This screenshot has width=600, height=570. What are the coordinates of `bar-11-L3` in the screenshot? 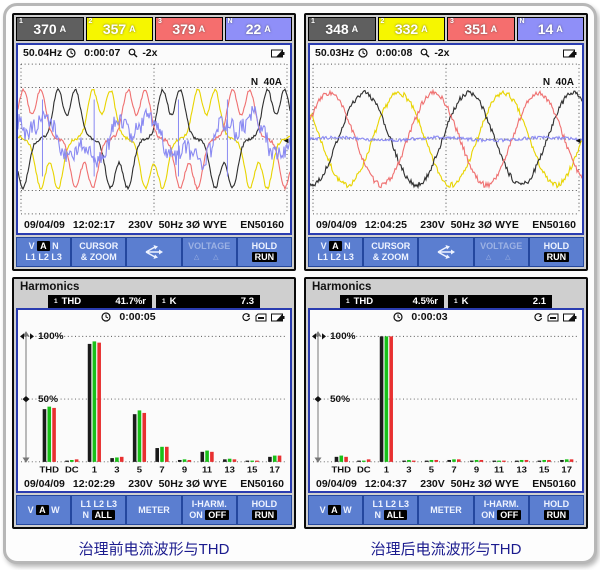 It's located at (212, 456).